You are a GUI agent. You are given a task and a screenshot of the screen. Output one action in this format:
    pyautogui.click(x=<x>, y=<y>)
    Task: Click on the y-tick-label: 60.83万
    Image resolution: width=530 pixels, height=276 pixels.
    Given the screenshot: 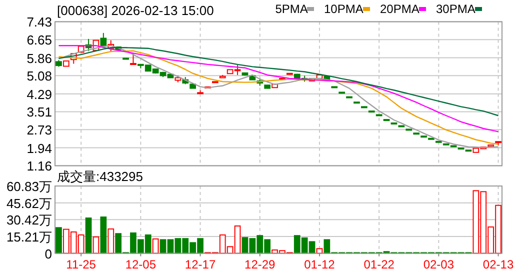 What is the action you would take?
    pyautogui.click(x=29, y=186)
    